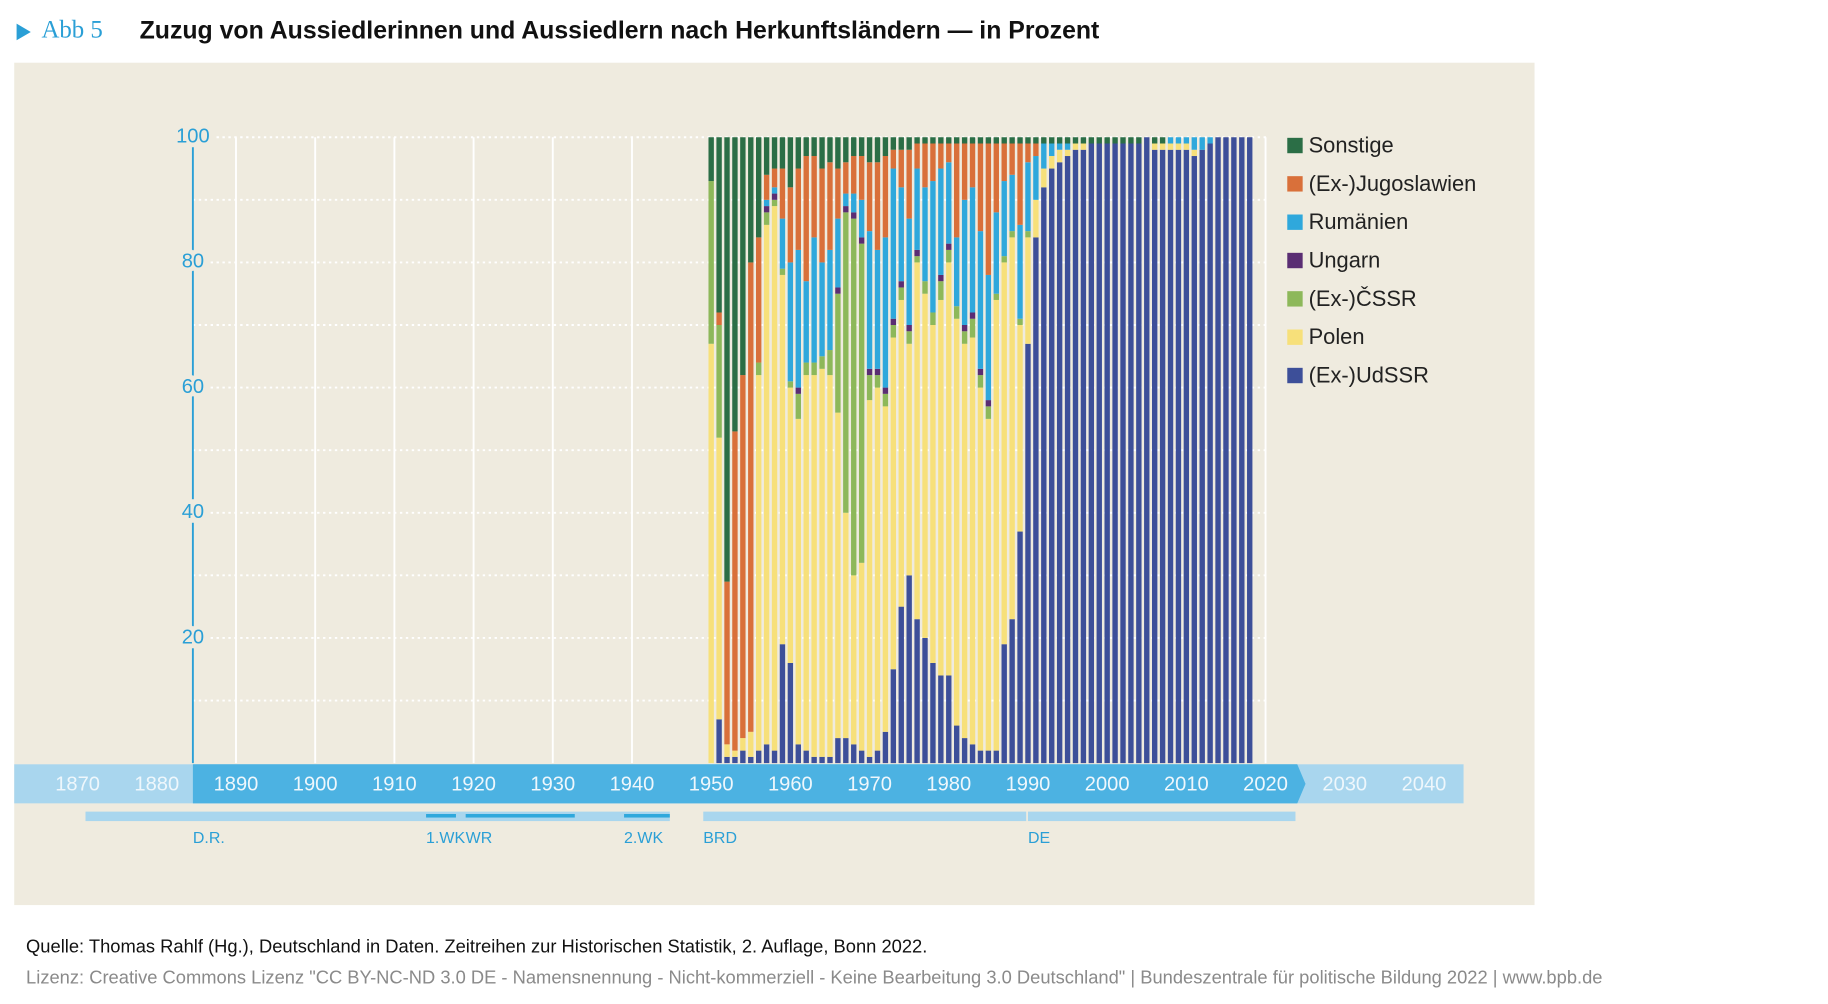 This screenshot has height=1004, width=1828. What do you see at coordinates (720, 838) in the screenshot?
I see `period-label: BRD` at bounding box center [720, 838].